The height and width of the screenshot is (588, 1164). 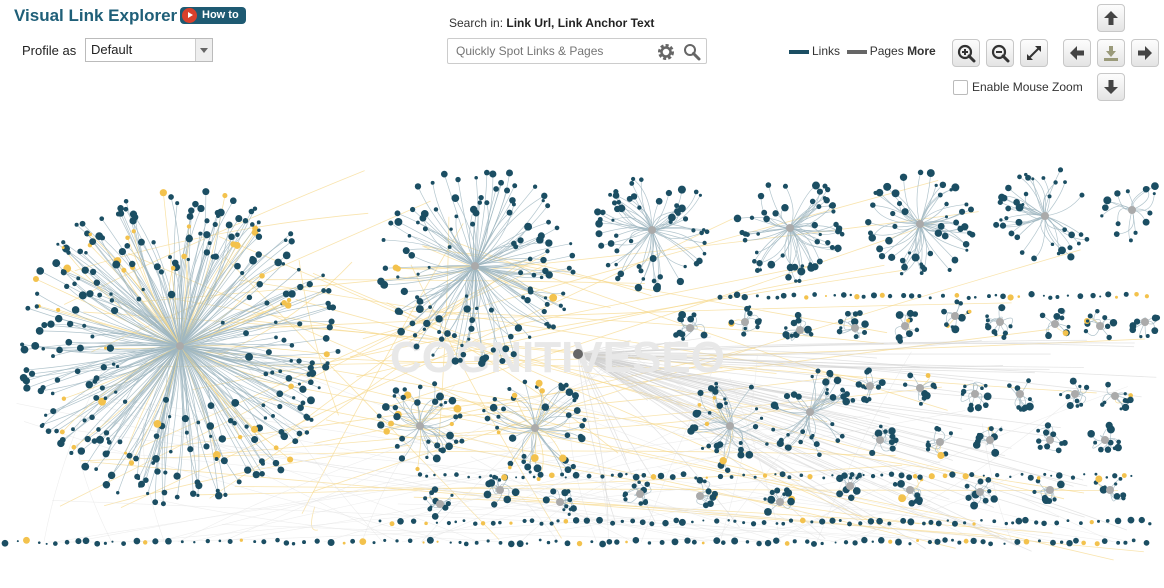 What do you see at coordinates (213, 15) in the screenshot?
I see `howto-button: How to` at bounding box center [213, 15].